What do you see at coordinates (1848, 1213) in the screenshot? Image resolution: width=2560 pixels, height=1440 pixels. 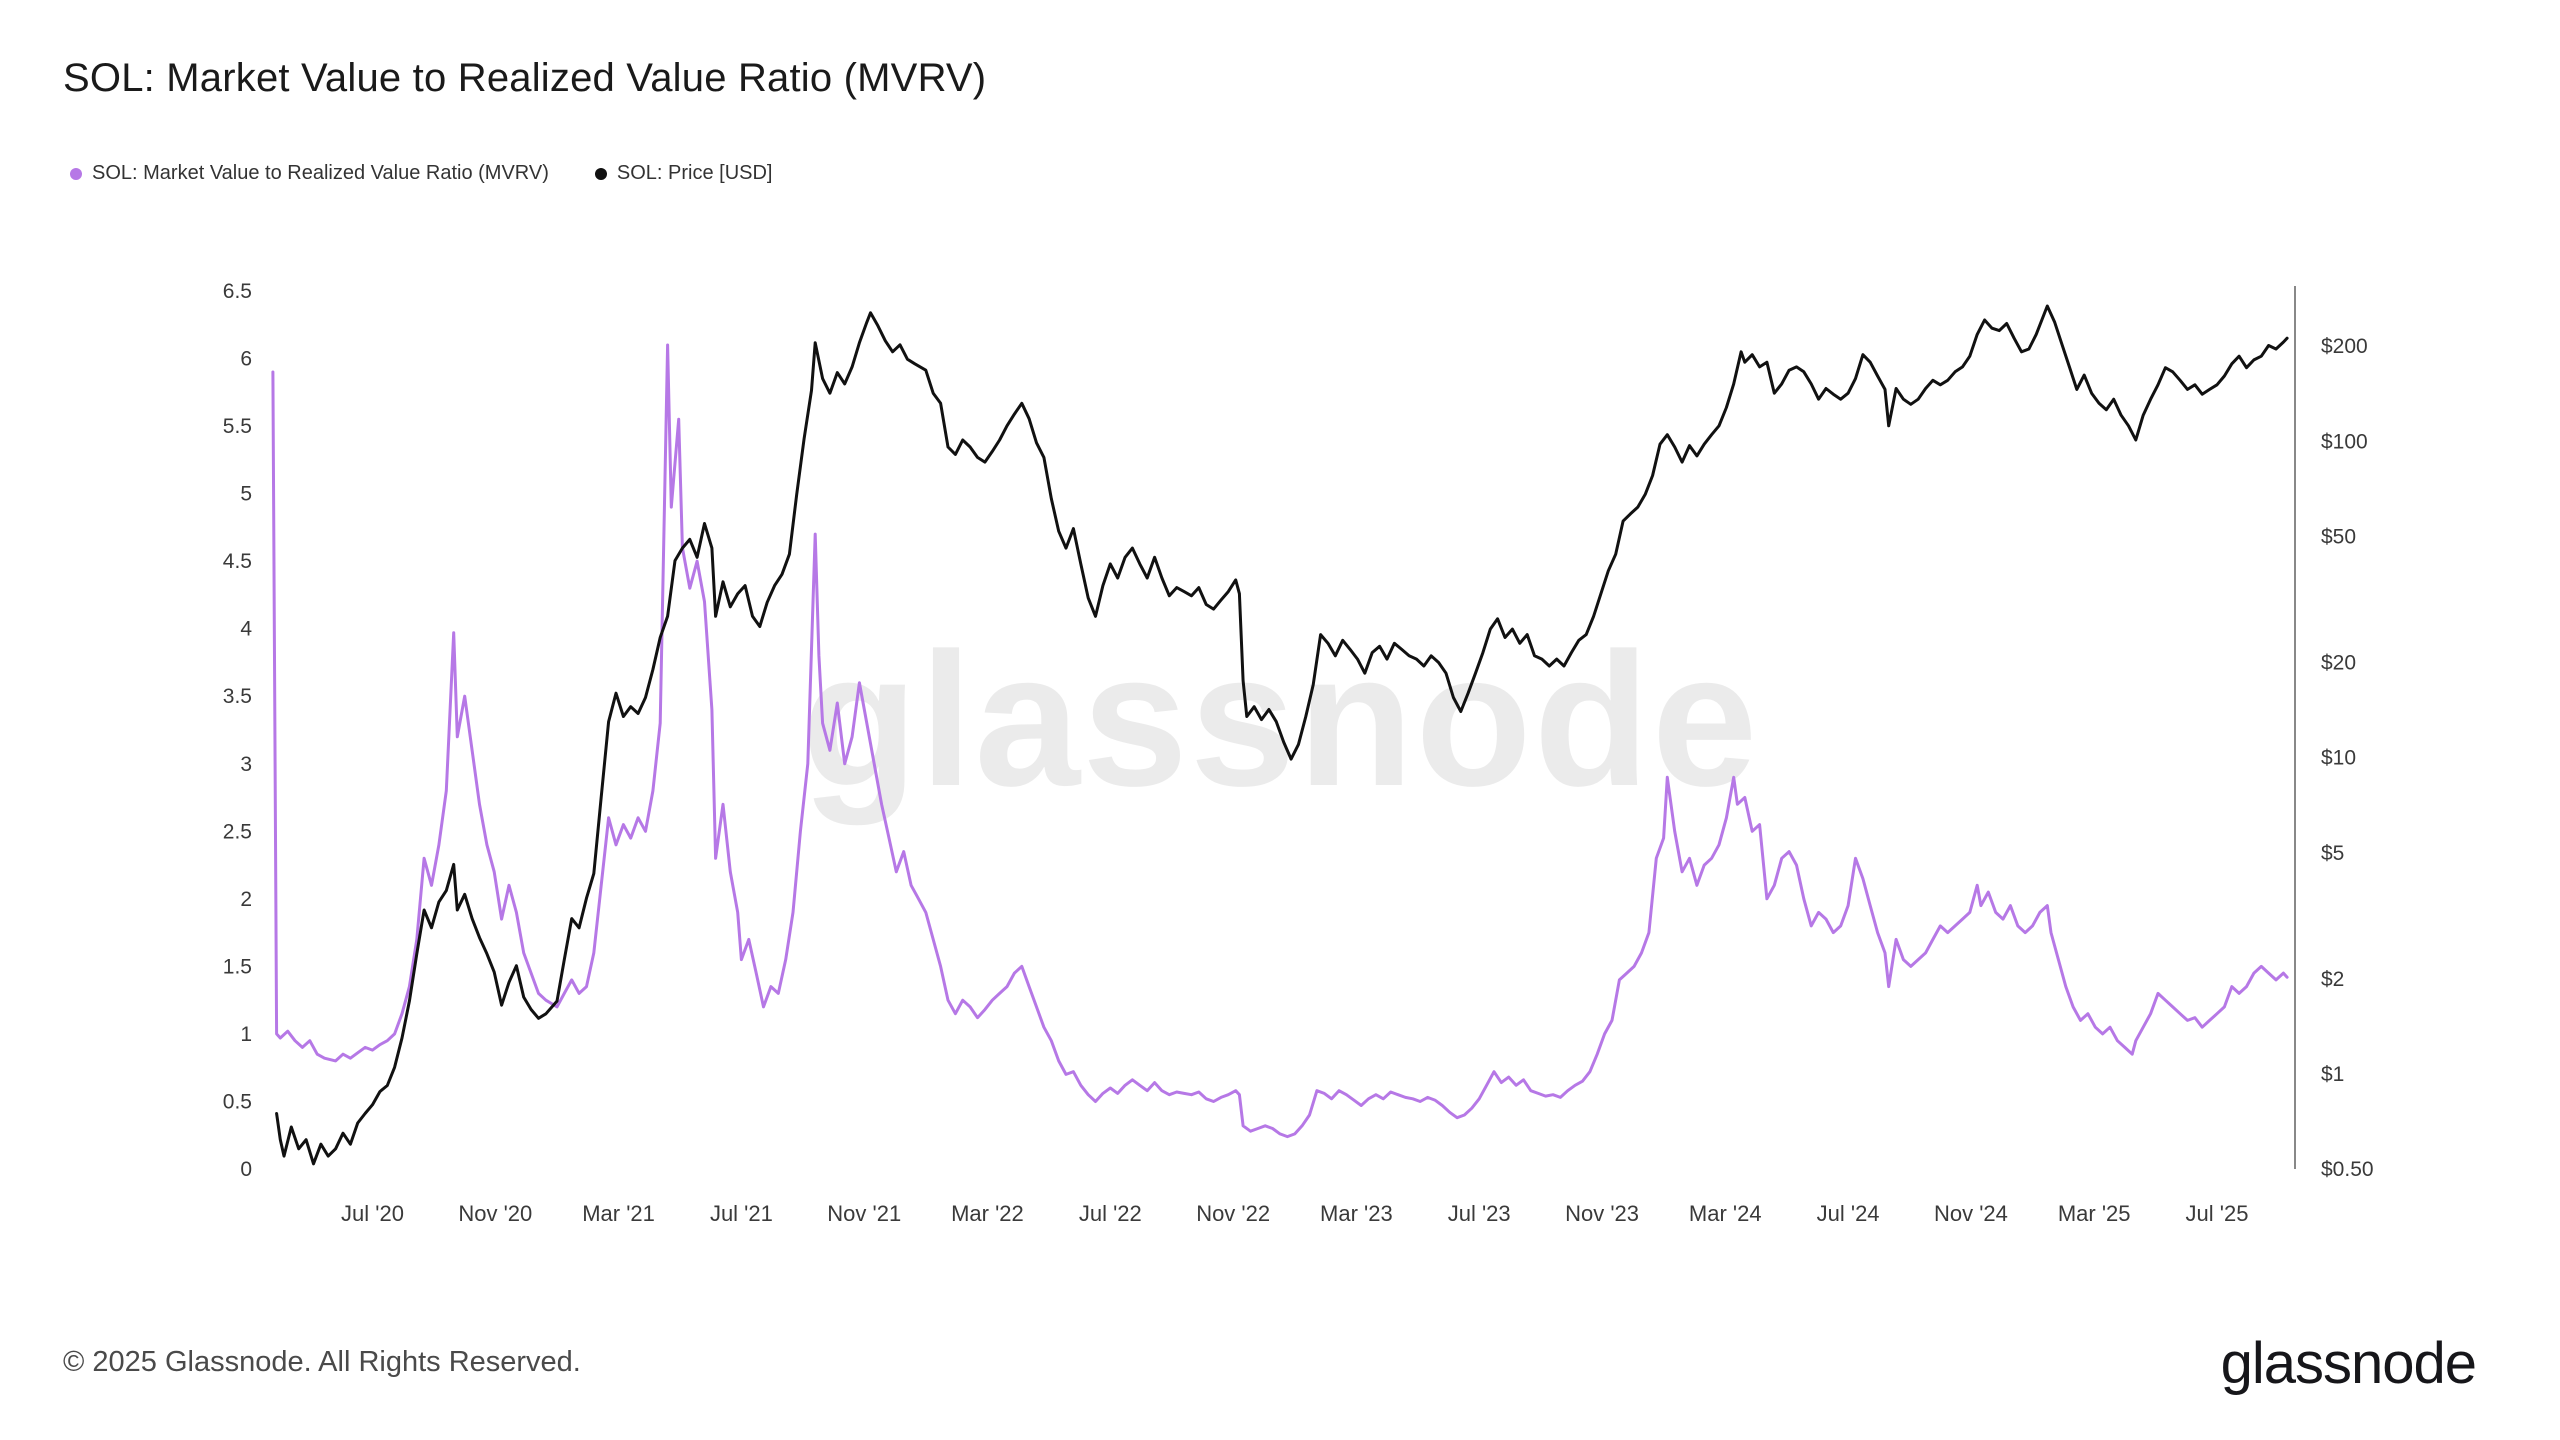 I see `x-axis-tick-label: Jul '24` at bounding box center [1848, 1213].